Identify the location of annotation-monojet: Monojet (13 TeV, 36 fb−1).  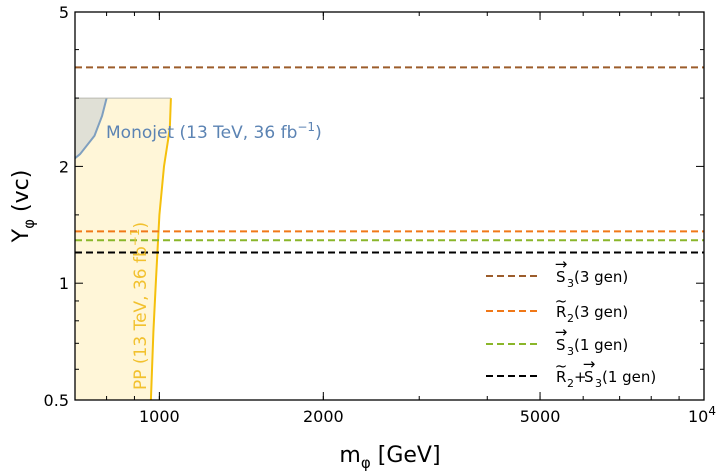
(214, 131).